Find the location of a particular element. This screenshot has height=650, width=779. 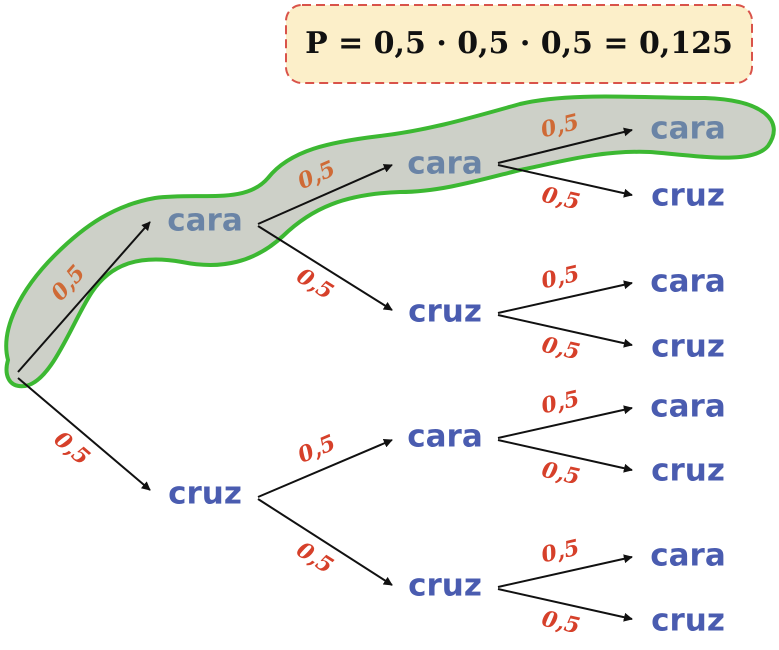

formula: P = 0,5 · 0,5 · 0,5 = 0,125 is located at coordinates (519, 43).